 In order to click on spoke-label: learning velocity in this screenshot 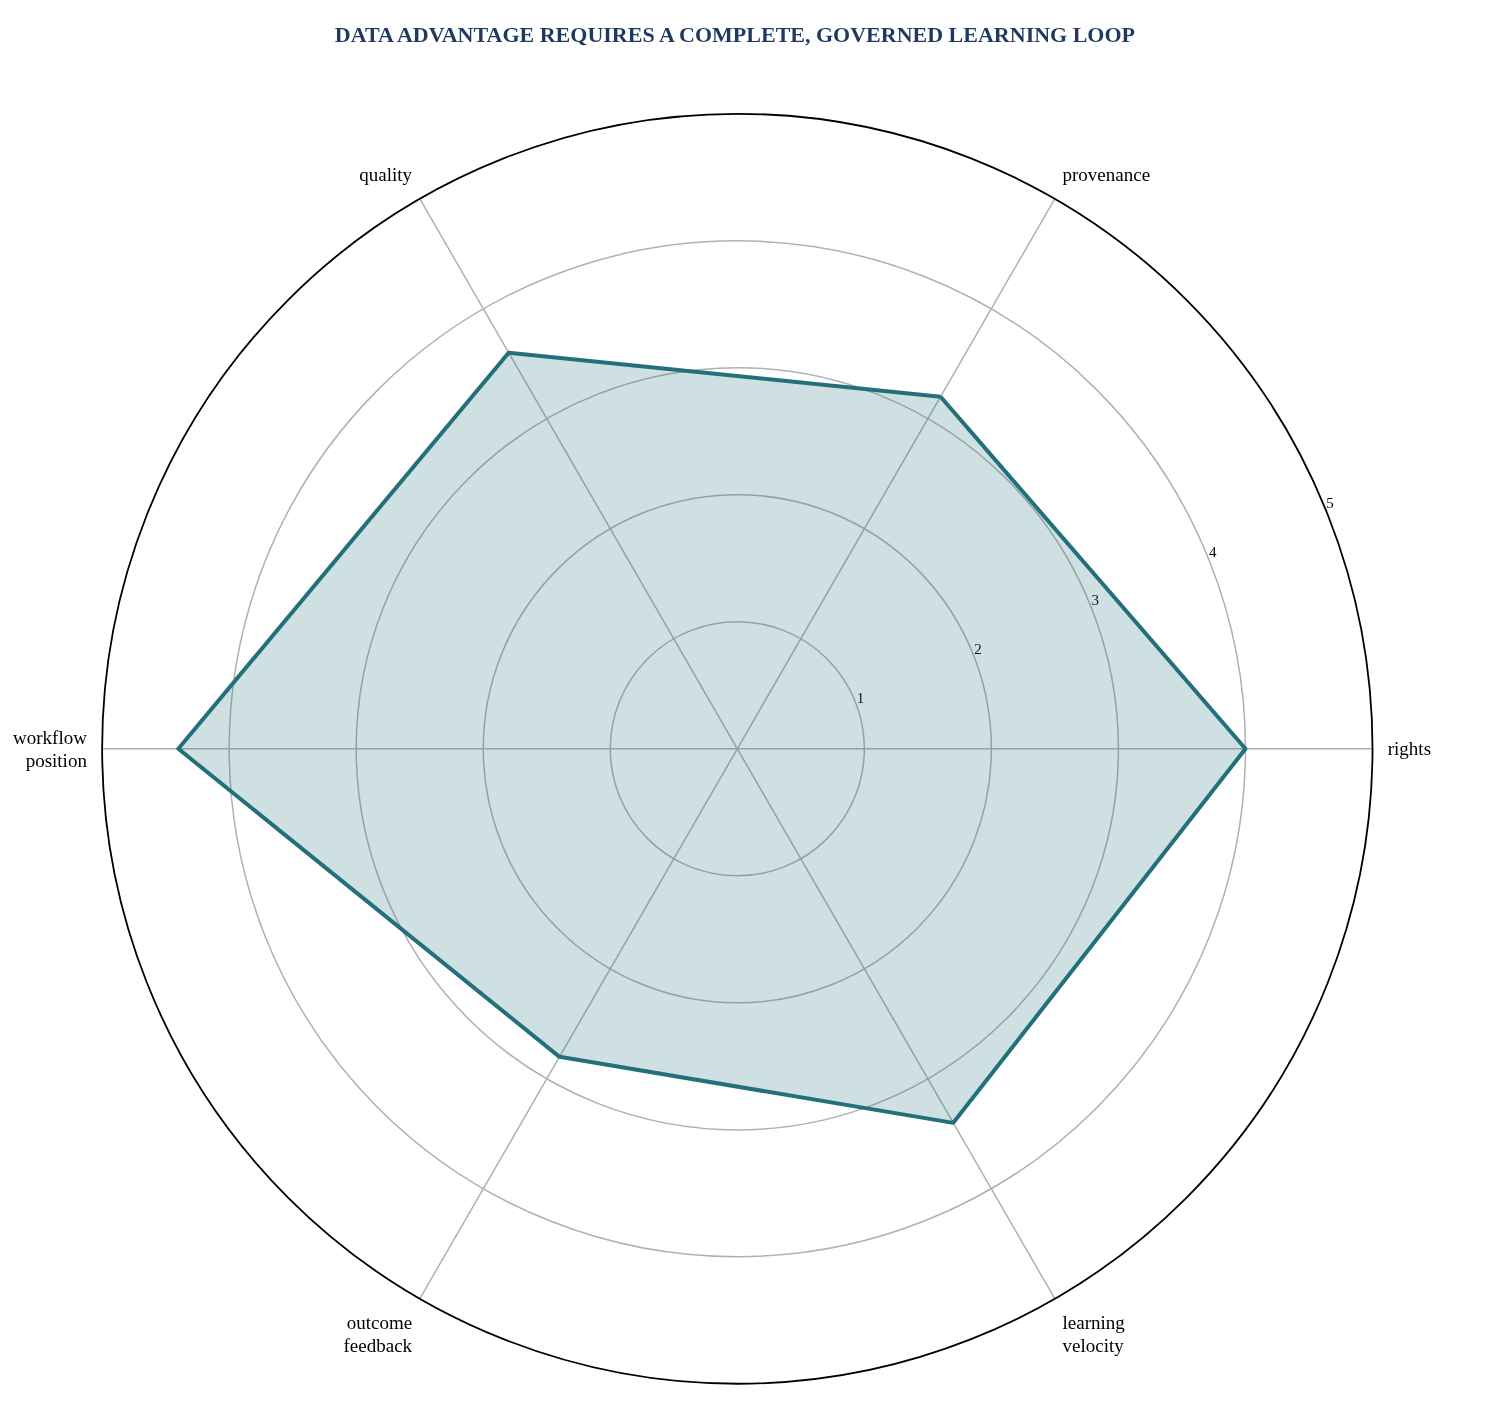, I will do `click(1094, 1334)`.